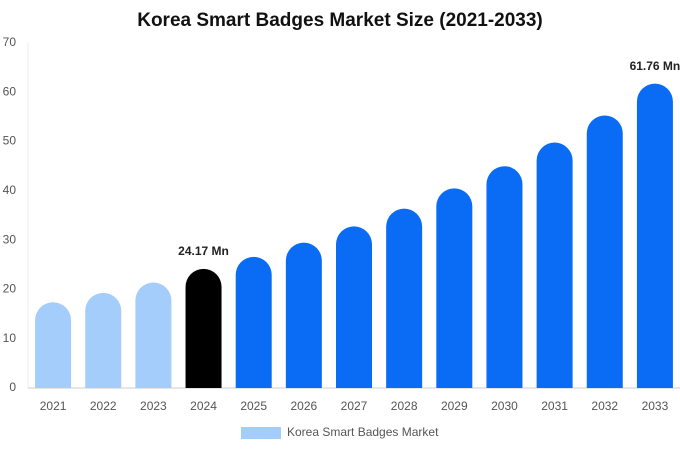  What do you see at coordinates (655, 66) in the screenshot?
I see `value-label: 61.76 Mn` at bounding box center [655, 66].